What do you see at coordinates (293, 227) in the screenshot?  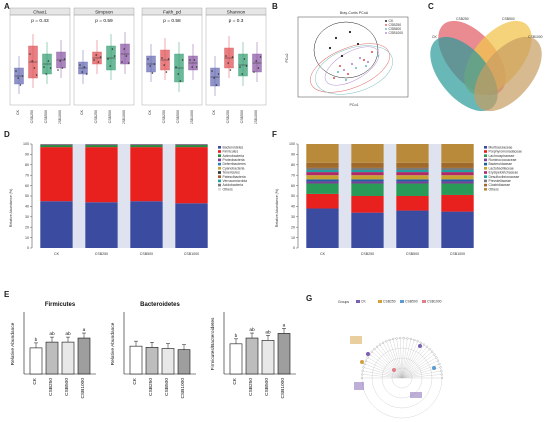 I see `y-tick-label: 20` at bounding box center [293, 227].